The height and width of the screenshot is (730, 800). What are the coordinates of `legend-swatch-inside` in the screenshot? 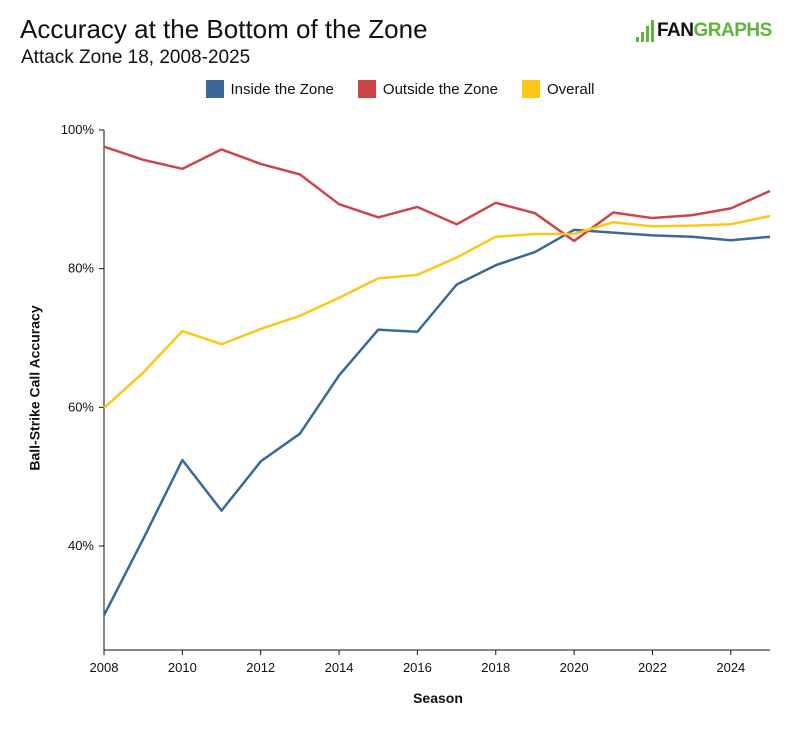 It's located at (214, 89).